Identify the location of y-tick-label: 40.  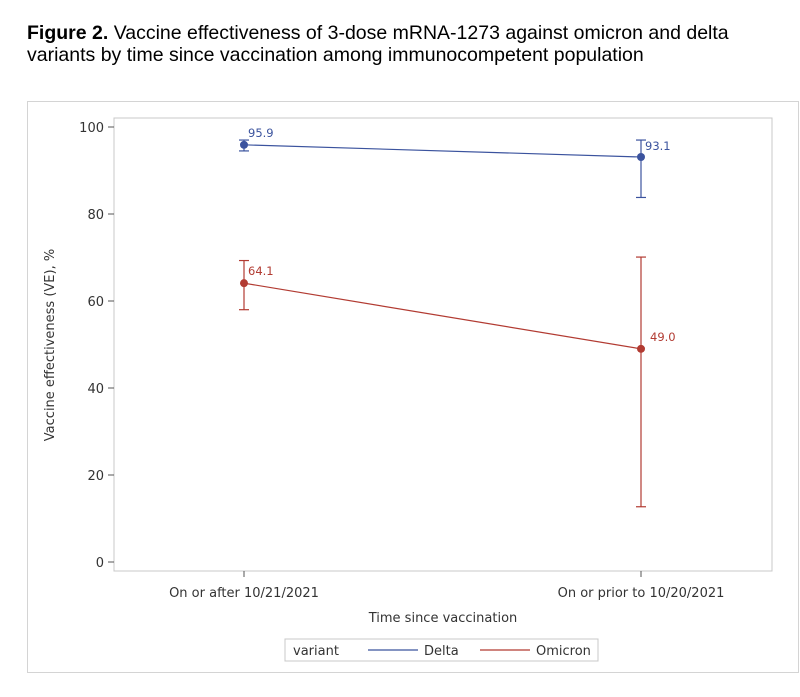
(95, 389).